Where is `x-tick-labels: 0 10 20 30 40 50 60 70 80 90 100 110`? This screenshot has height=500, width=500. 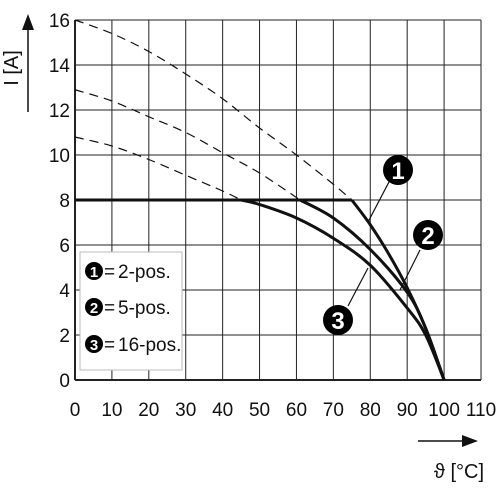
x-tick-labels: 0 10 20 30 40 50 60 70 80 90 100 110 is located at coordinates (283, 410).